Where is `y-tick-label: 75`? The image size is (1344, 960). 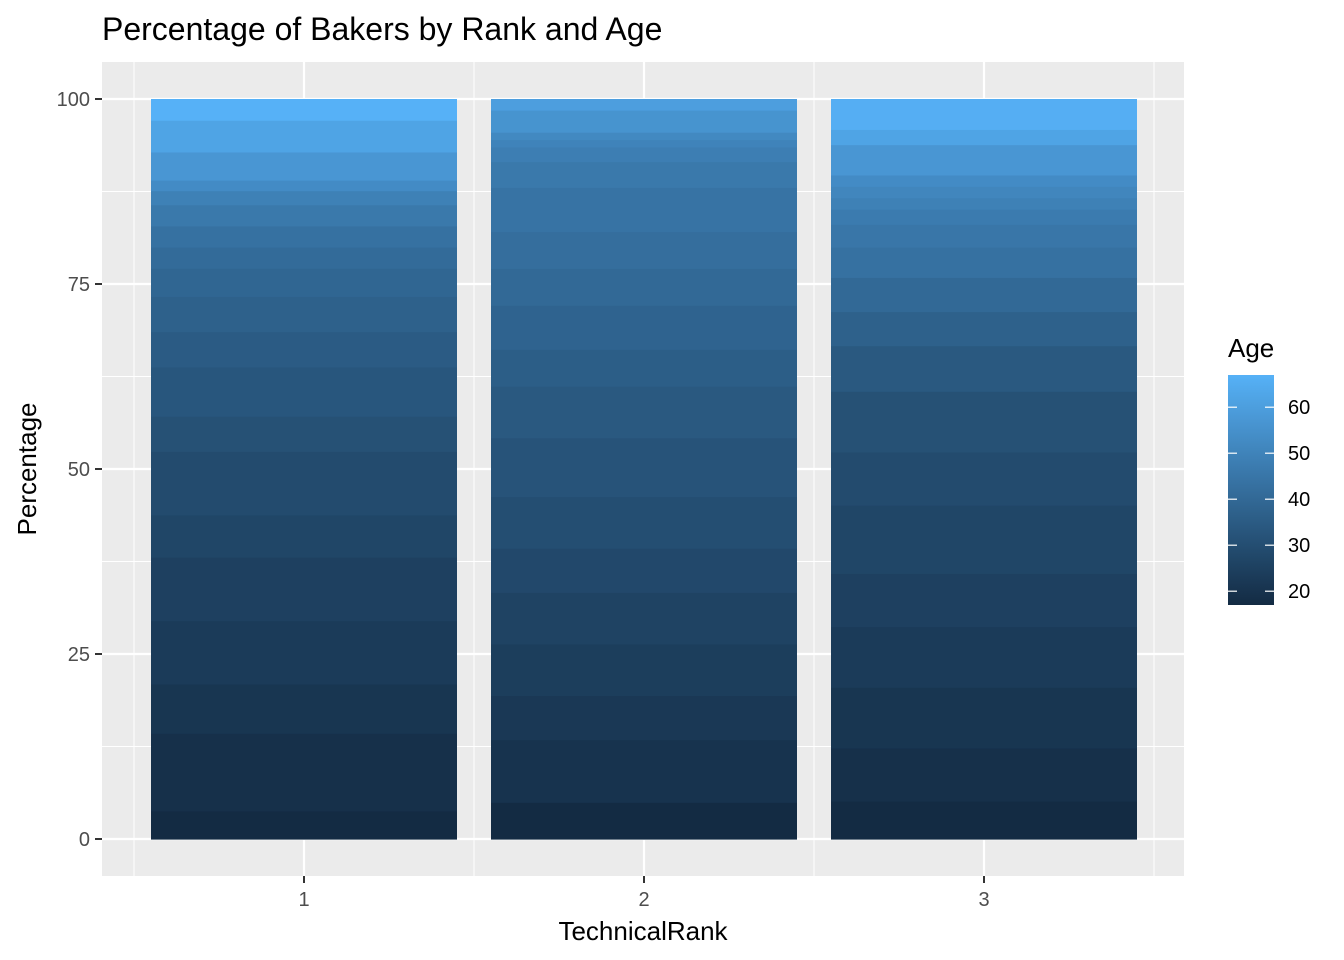 y-tick-label: 75 is located at coordinates (79, 285).